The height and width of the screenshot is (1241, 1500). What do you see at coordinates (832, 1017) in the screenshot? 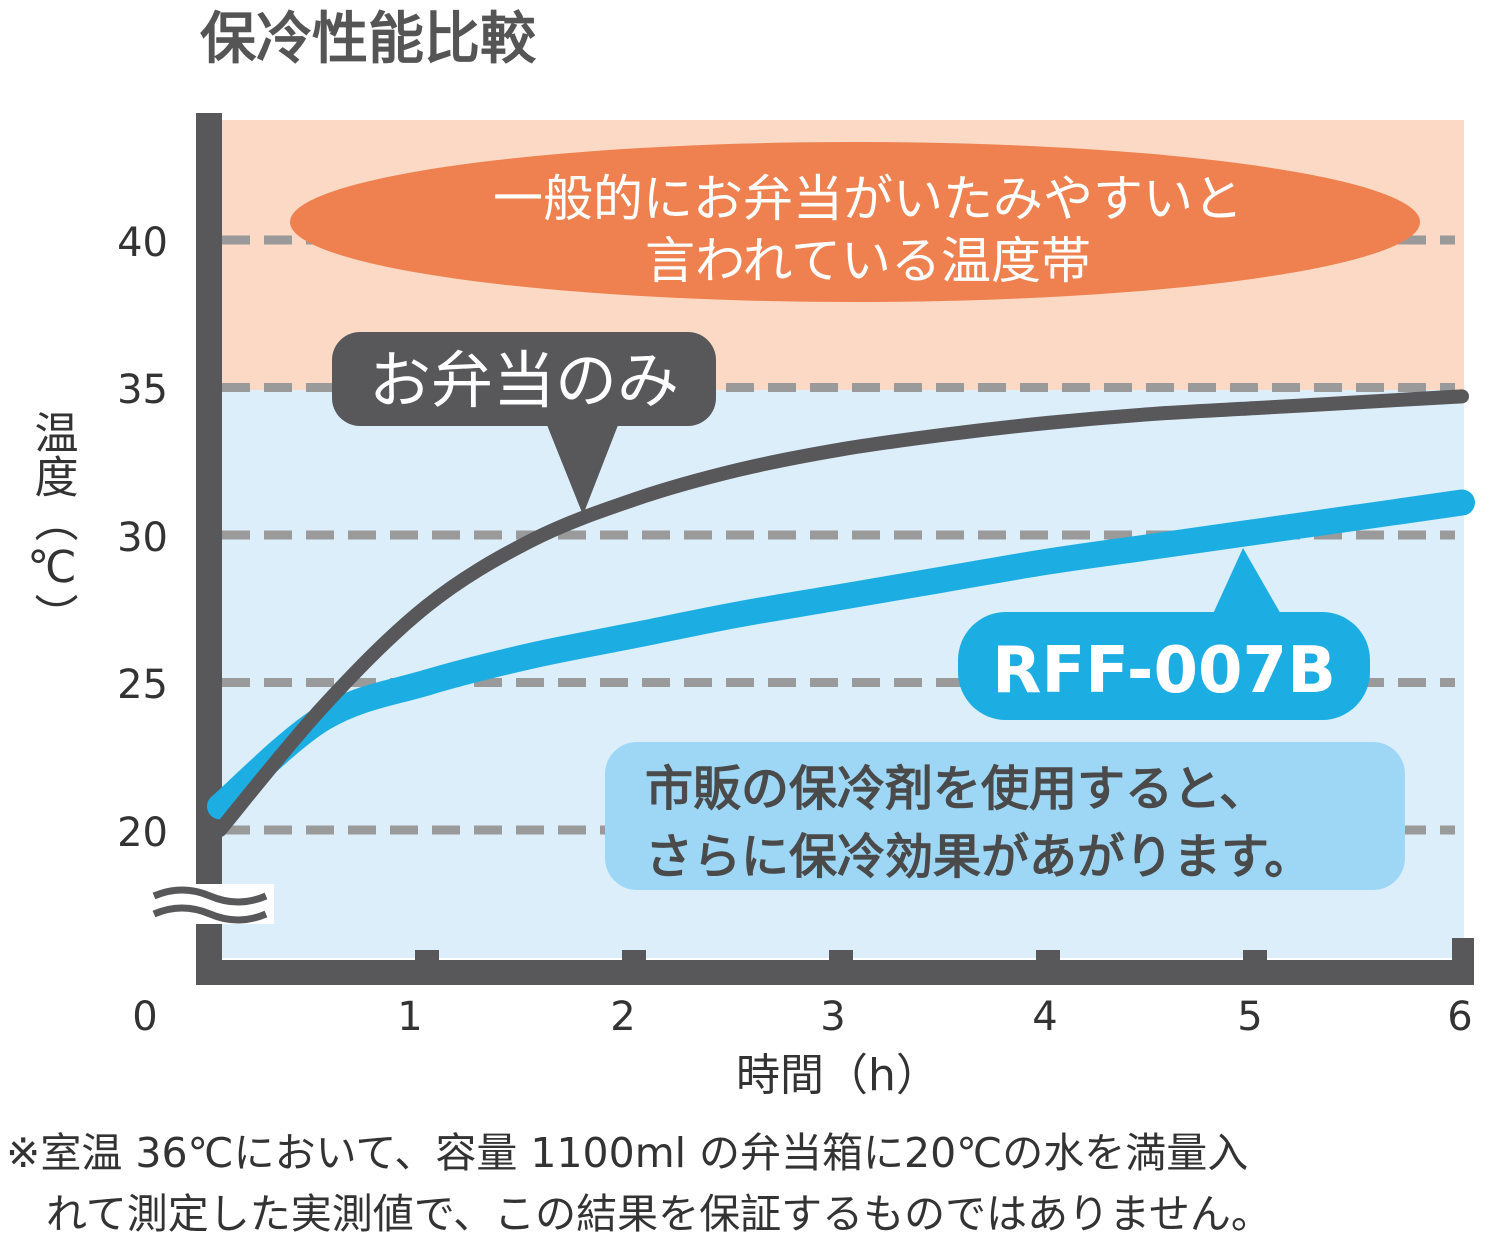
I see `x-tick-label: 3` at bounding box center [832, 1017].